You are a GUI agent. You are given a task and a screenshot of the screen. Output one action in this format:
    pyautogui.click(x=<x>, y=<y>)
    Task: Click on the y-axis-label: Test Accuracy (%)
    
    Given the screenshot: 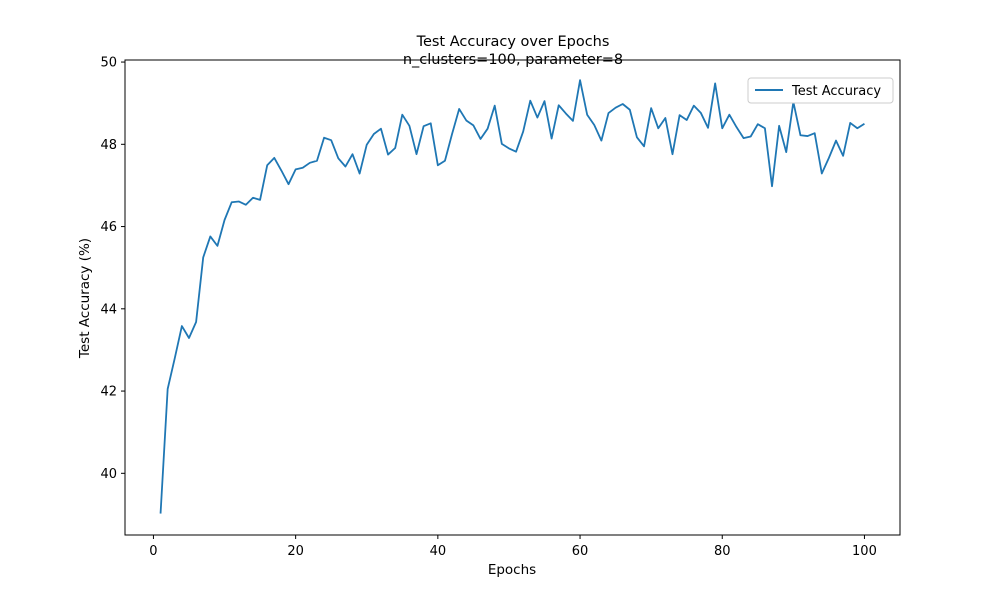 What is the action you would take?
    pyautogui.click(x=85, y=298)
    